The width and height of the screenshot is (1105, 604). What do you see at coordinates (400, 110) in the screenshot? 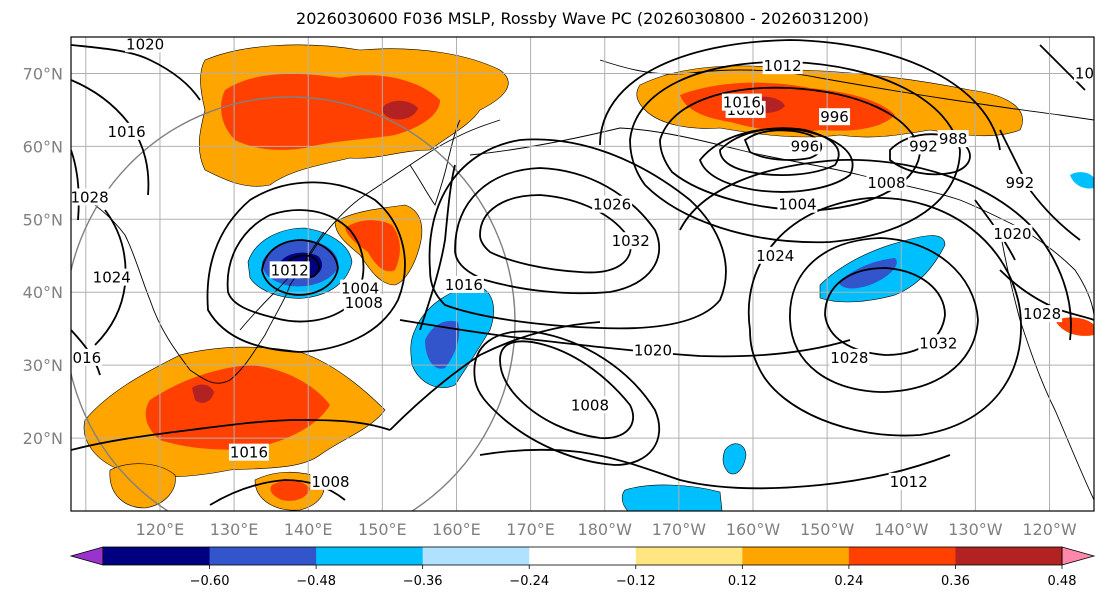
I see `positive-anomaly-siberia-max` at bounding box center [400, 110].